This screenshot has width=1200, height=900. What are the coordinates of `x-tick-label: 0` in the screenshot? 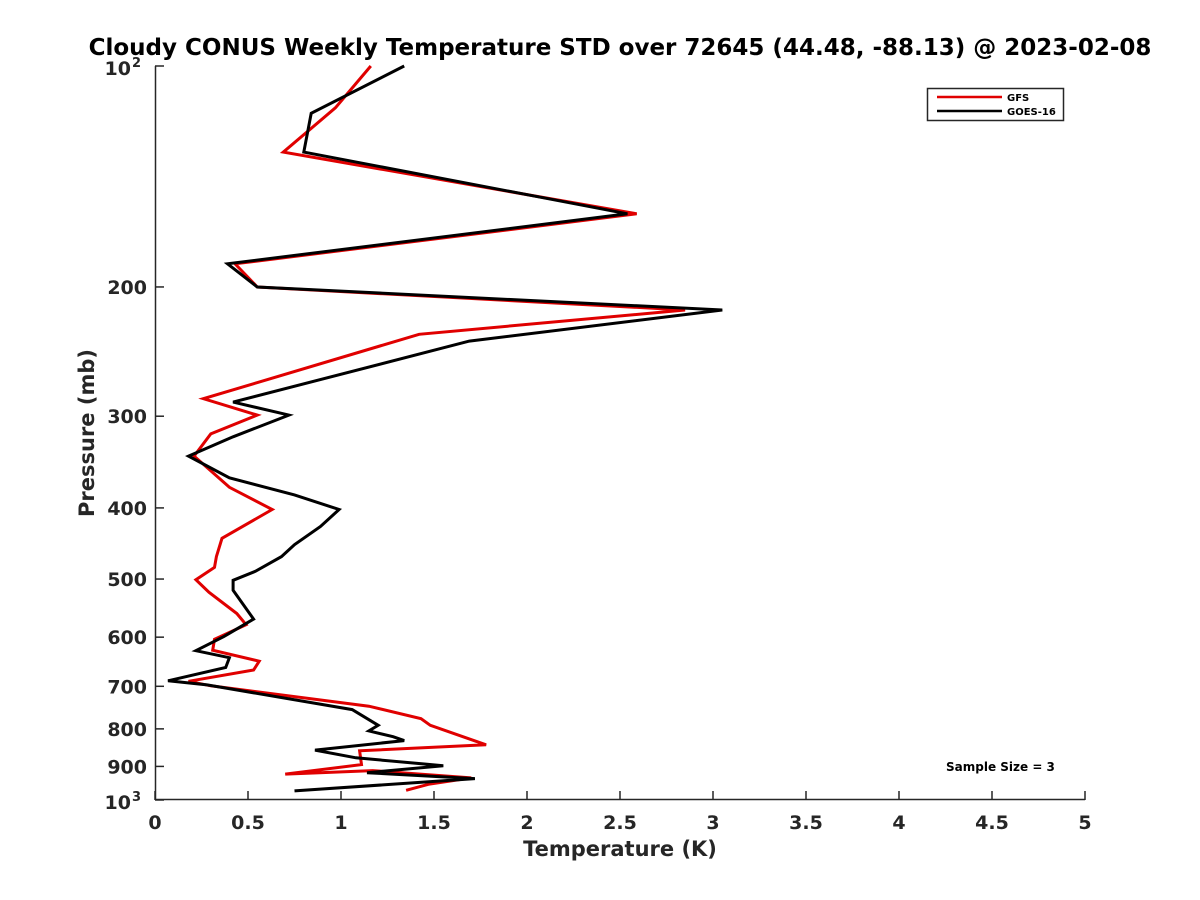 It's located at (154, 823).